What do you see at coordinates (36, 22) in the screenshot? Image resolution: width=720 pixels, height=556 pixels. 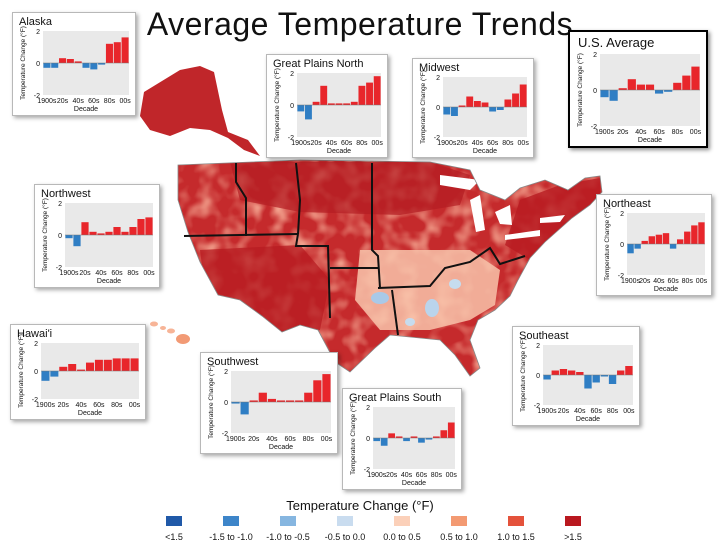 I see `chart-title-alaska: Alaska` at bounding box center [36, 22].